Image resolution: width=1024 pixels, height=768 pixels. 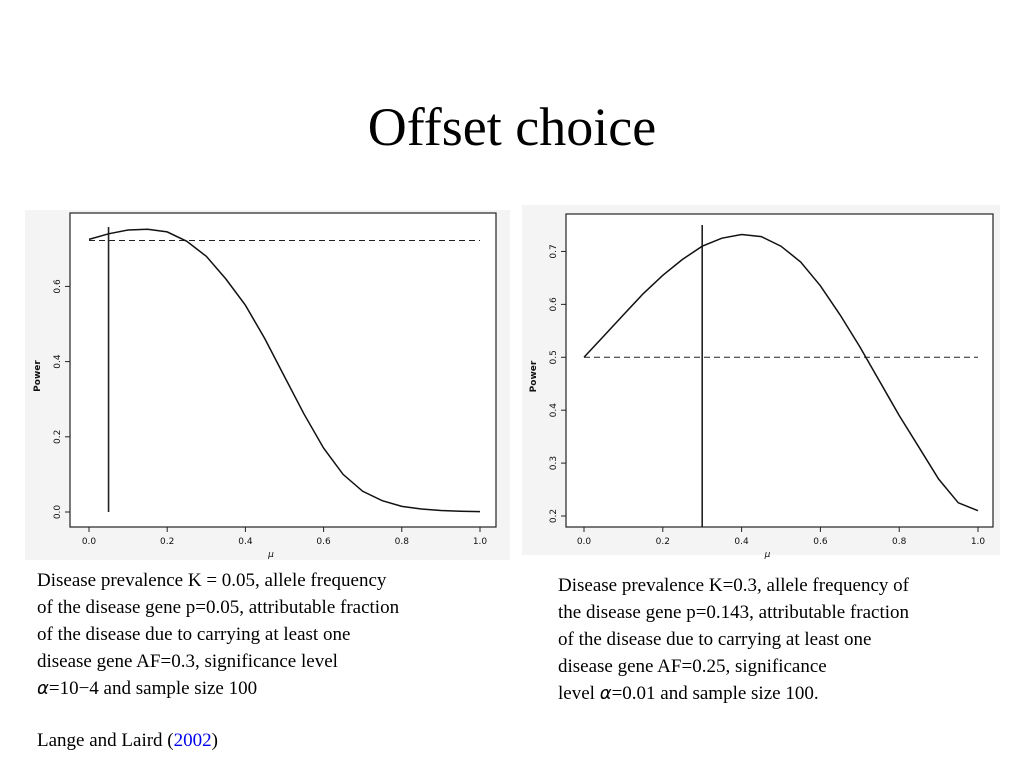 I want to click on caption-right-prefix: level, so click(x=579, y=693).